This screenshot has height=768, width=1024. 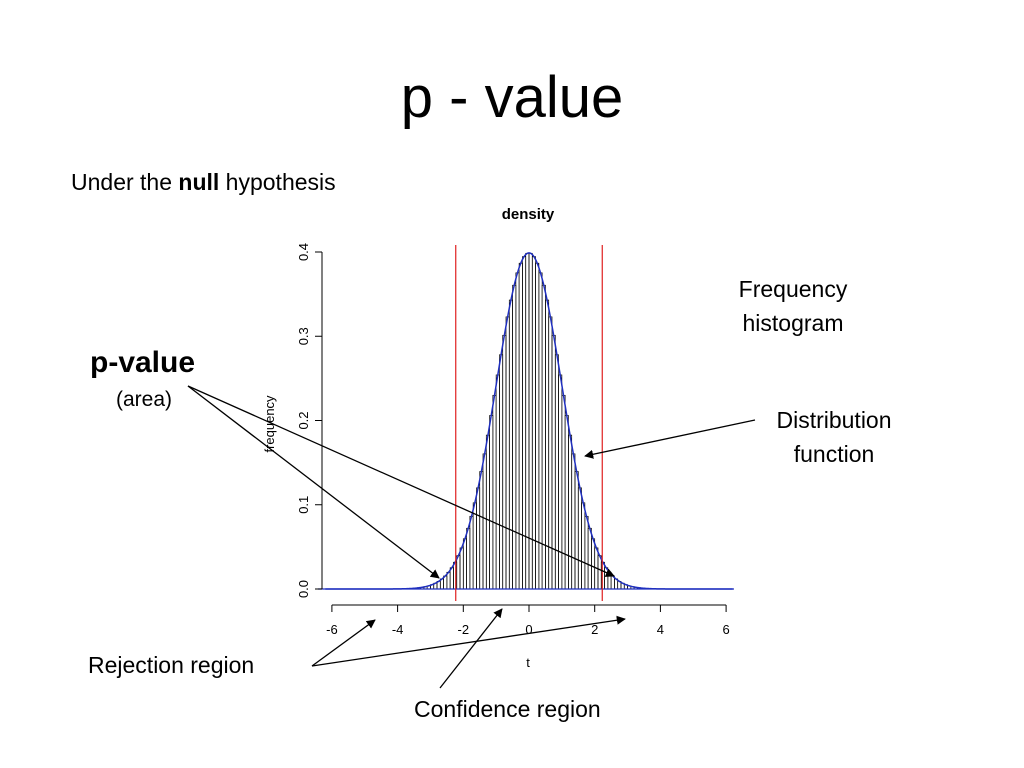 What do you see at coordinates (143, 362) in the screenshot?
I see `pvalue-label: p-value` at bounding box center [143, 362].